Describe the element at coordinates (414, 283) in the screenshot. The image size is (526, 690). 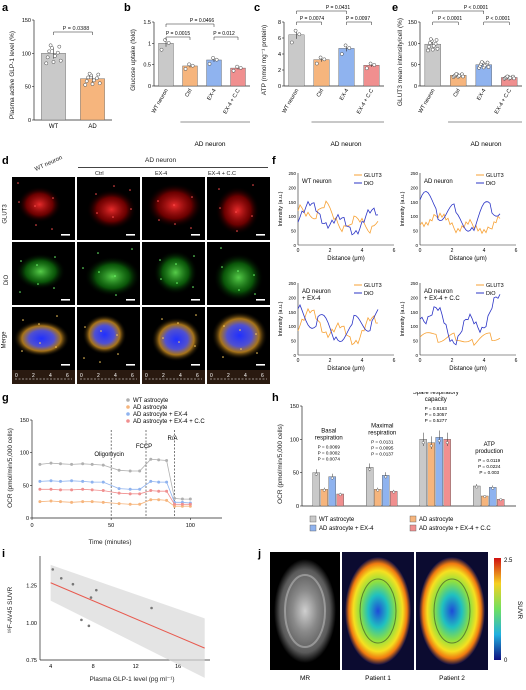
I see `y-tick-label: 250` at that location.